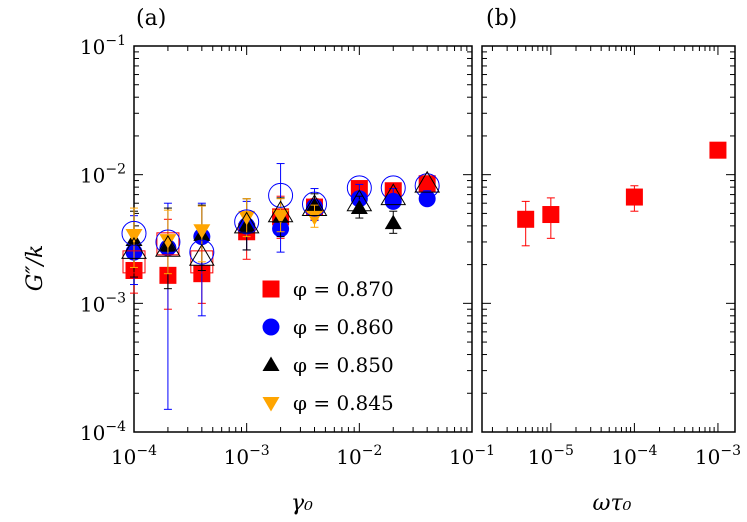  I want to click on y-tick-label: 10⁻¹, so click(103, 46).